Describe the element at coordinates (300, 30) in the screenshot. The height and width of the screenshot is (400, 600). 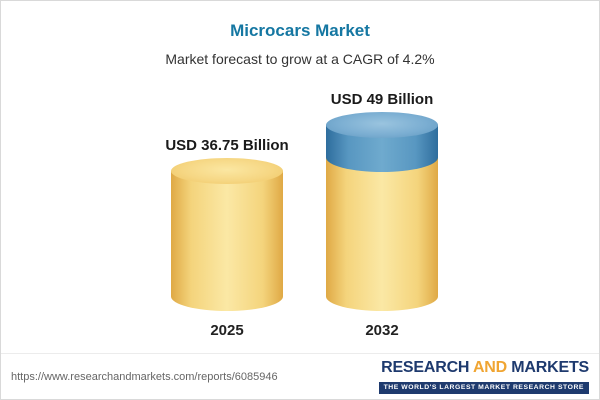
I see `chart-title: Microcars Market` at that location.